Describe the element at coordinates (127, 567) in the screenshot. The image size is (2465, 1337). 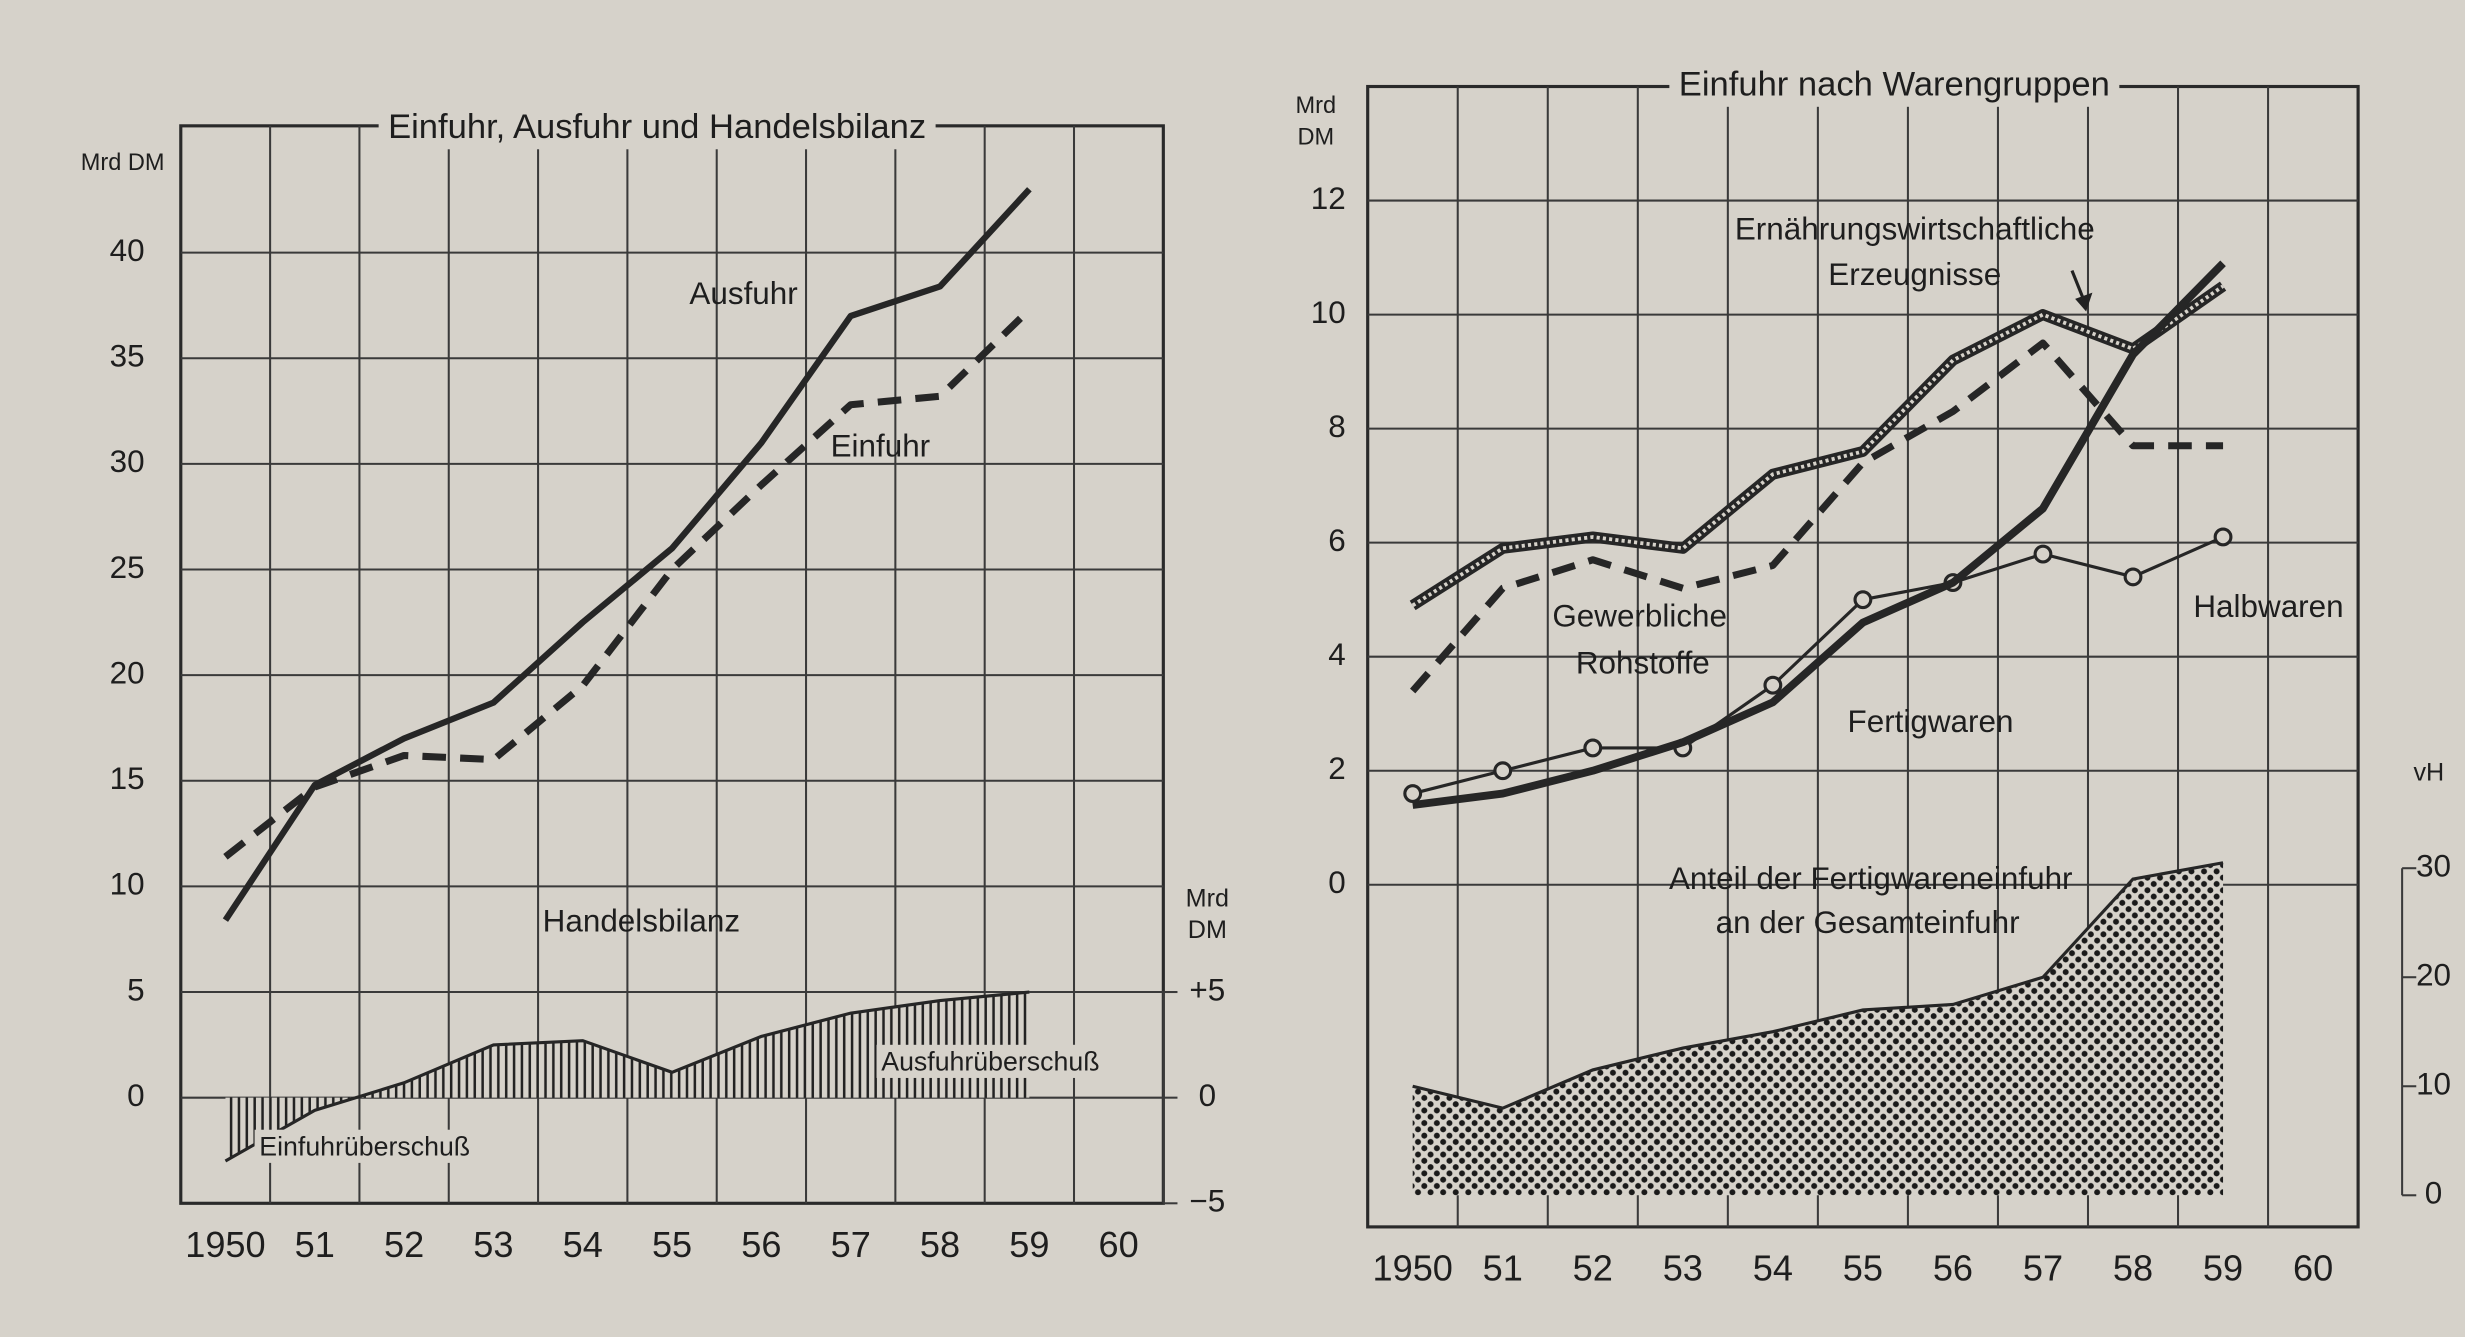
I see `y-tick-label: 25` at that location.